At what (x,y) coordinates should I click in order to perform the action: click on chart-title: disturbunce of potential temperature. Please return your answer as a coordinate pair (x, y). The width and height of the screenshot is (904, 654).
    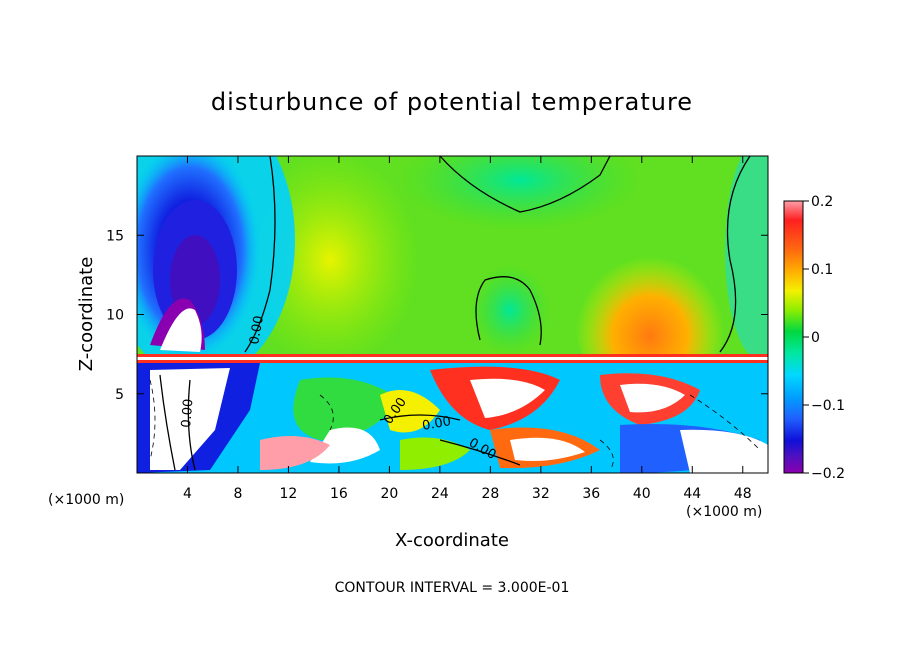
    Looking at the image, I should click on (452, 102).